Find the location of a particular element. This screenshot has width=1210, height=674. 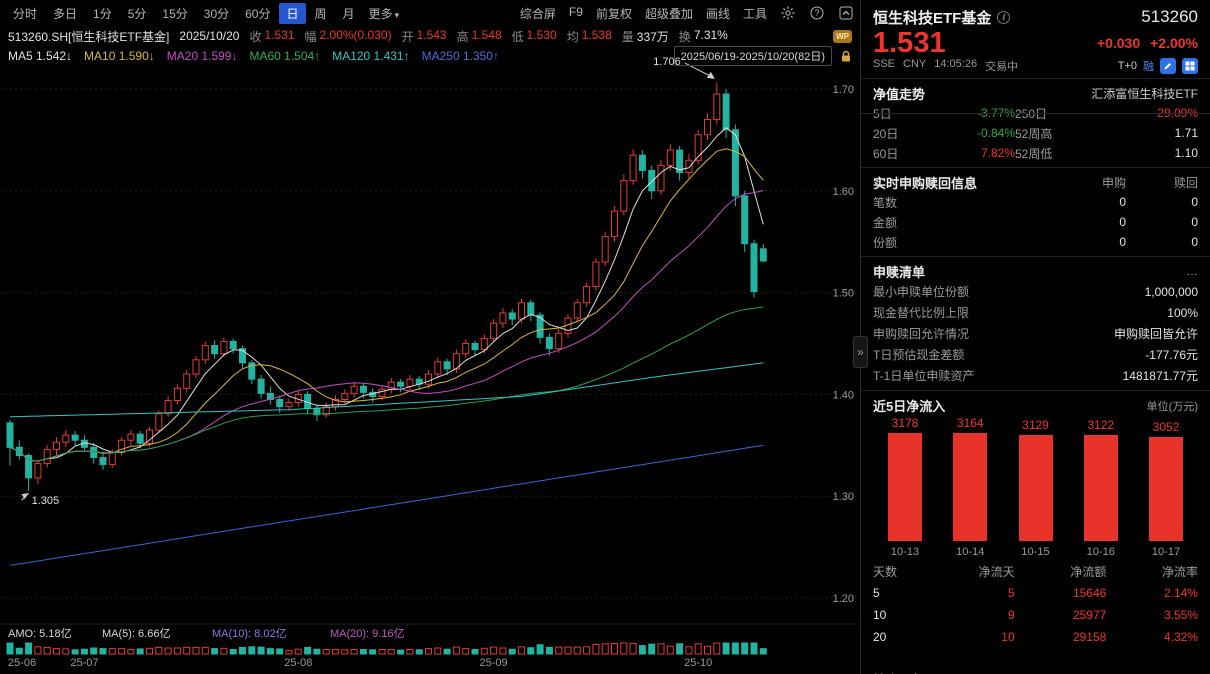

panel-collapse-tab: » is located at coordinates (860, 352).